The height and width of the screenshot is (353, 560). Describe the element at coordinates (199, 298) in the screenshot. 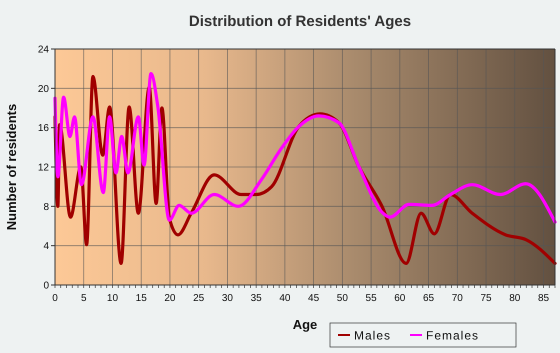

I see `x-tick-label: 25` at that location.